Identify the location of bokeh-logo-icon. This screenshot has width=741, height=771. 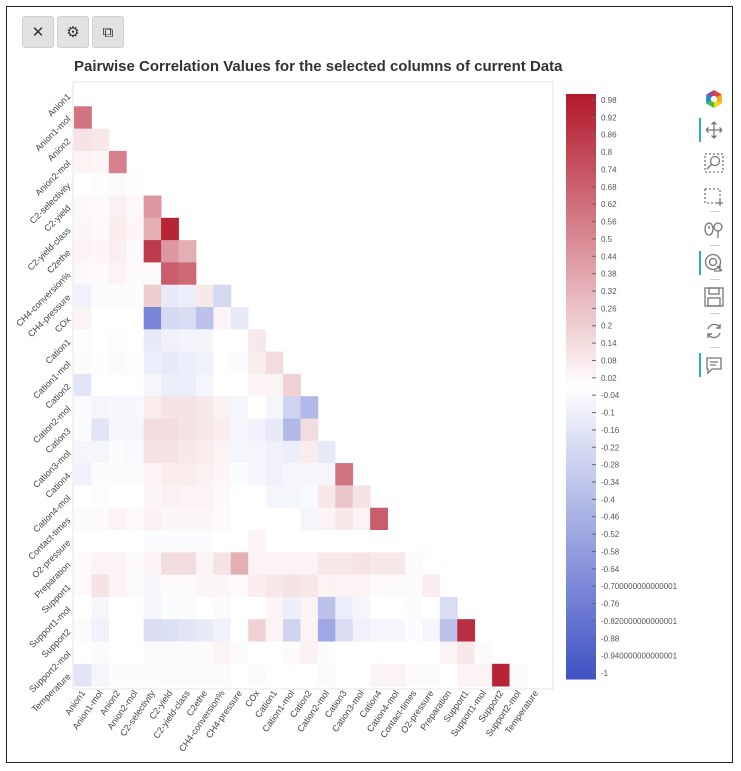
(714, 99).